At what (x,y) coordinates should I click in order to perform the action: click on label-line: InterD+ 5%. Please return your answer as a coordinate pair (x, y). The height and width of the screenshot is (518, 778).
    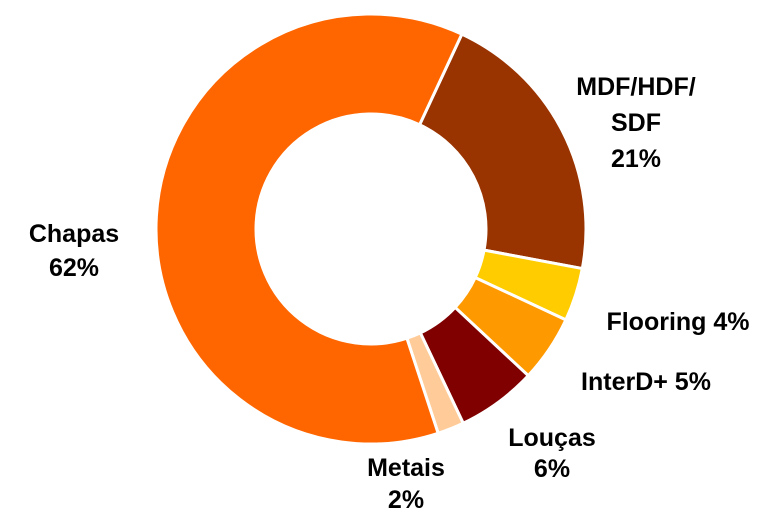
    Looking at the image, I should click on (646, 382).